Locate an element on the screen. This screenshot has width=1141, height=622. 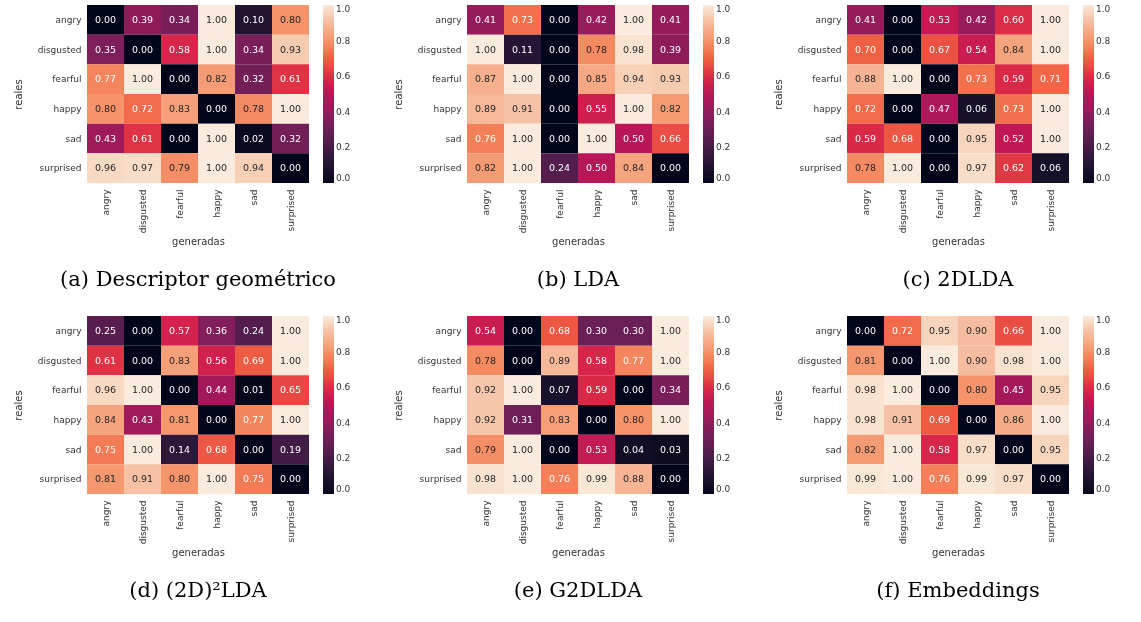
data-label: 0.80 is located at coordinates (633, 419).